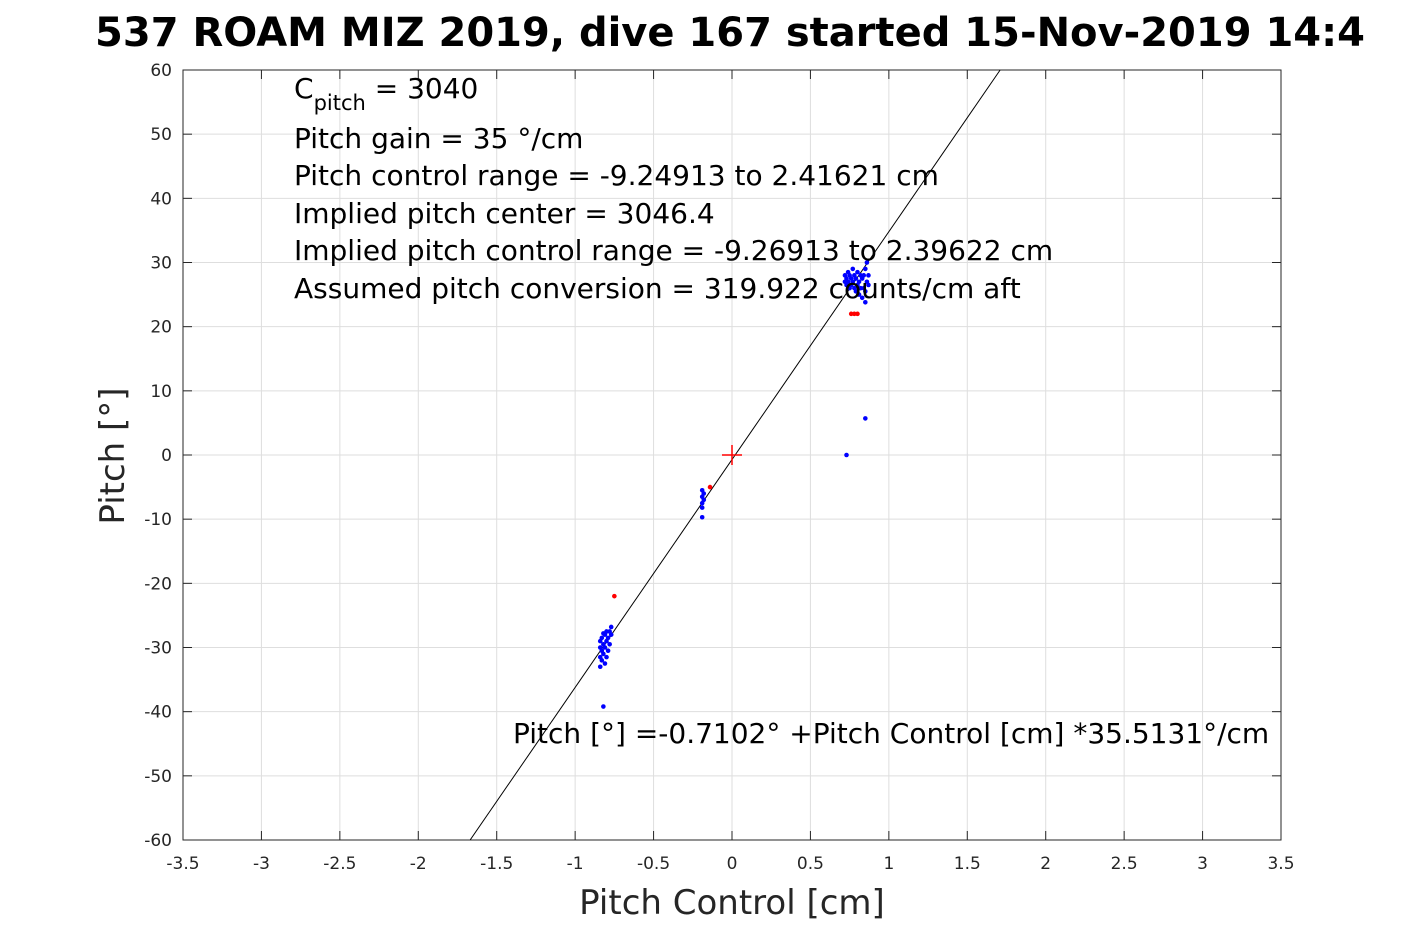  What do you see at coordinates (158, 841) in the screenshot?
I see `y-tick-label: -60` at bounding box center [158, 841].